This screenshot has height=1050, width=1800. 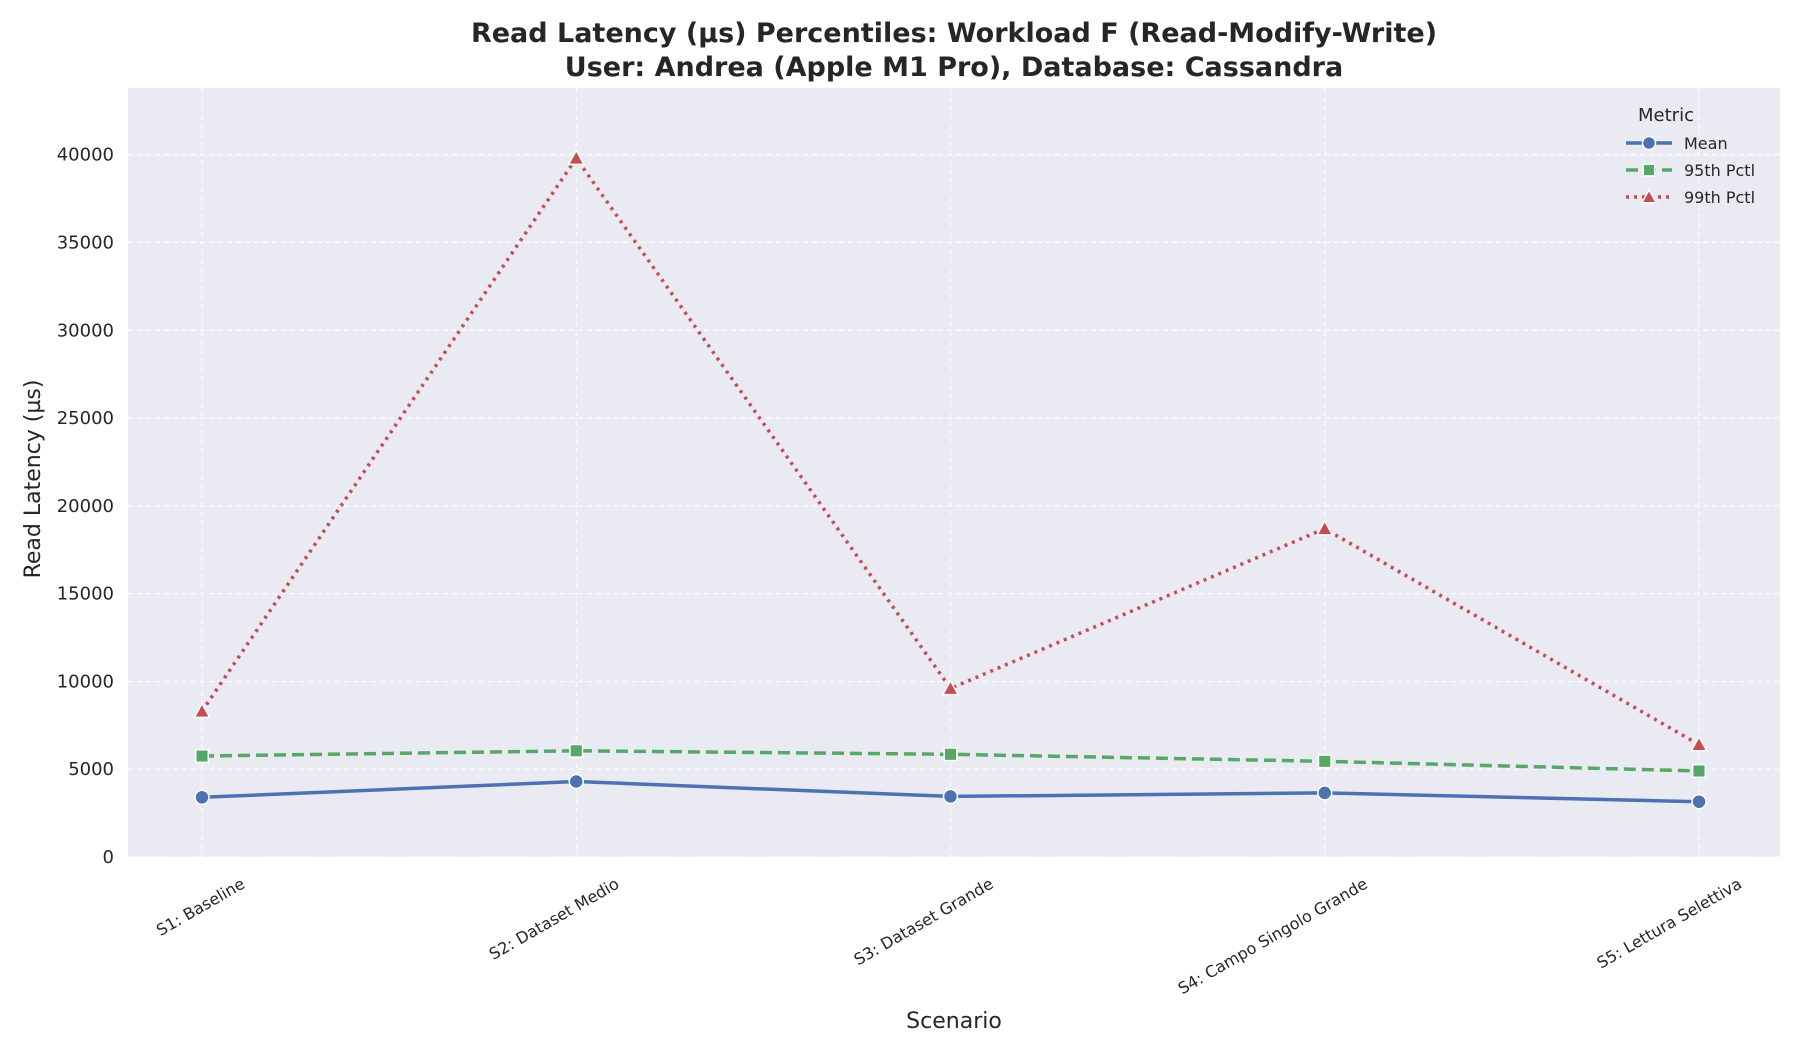 I want to click on y-tick-label: 0, so click(x=108, y=857).